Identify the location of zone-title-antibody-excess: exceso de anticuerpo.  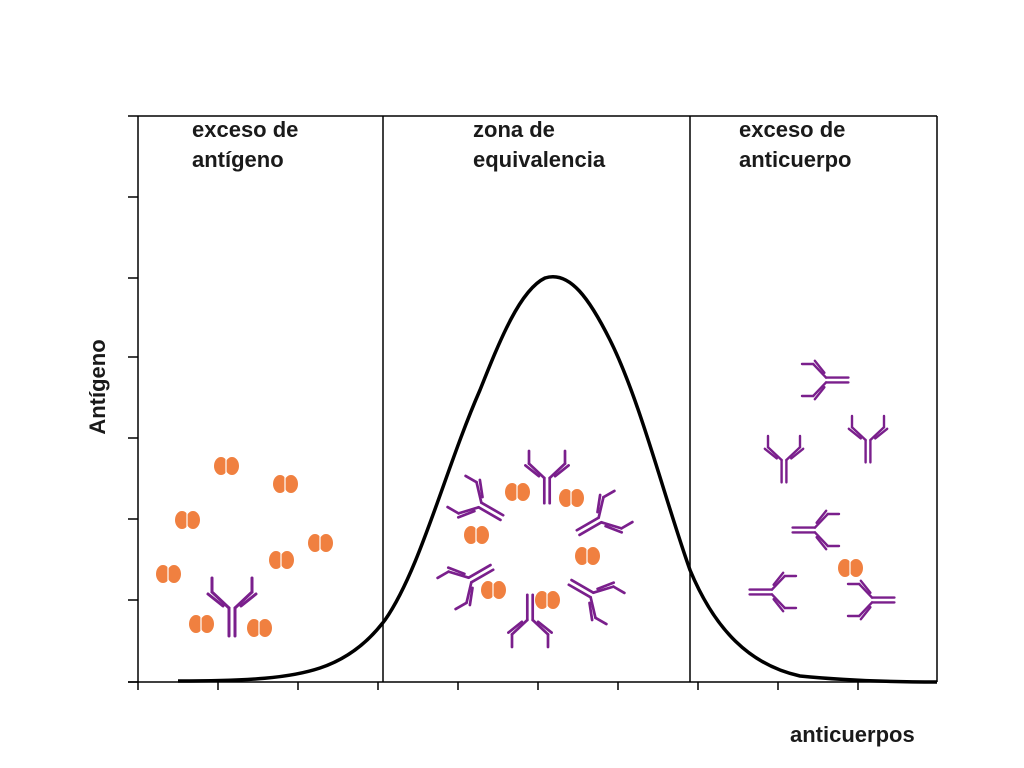
(795, 145).